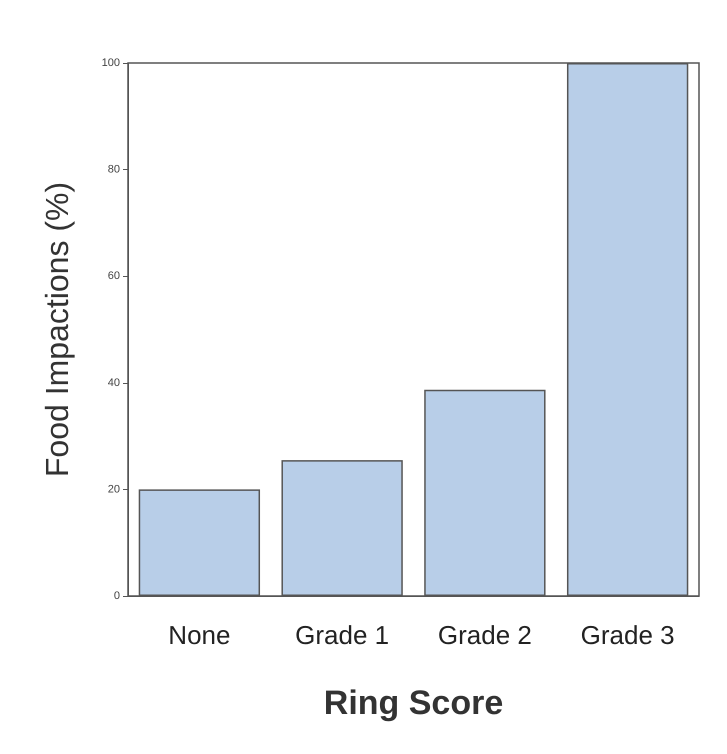  I want to click on y-tick-label: 40, so click(114, 382).